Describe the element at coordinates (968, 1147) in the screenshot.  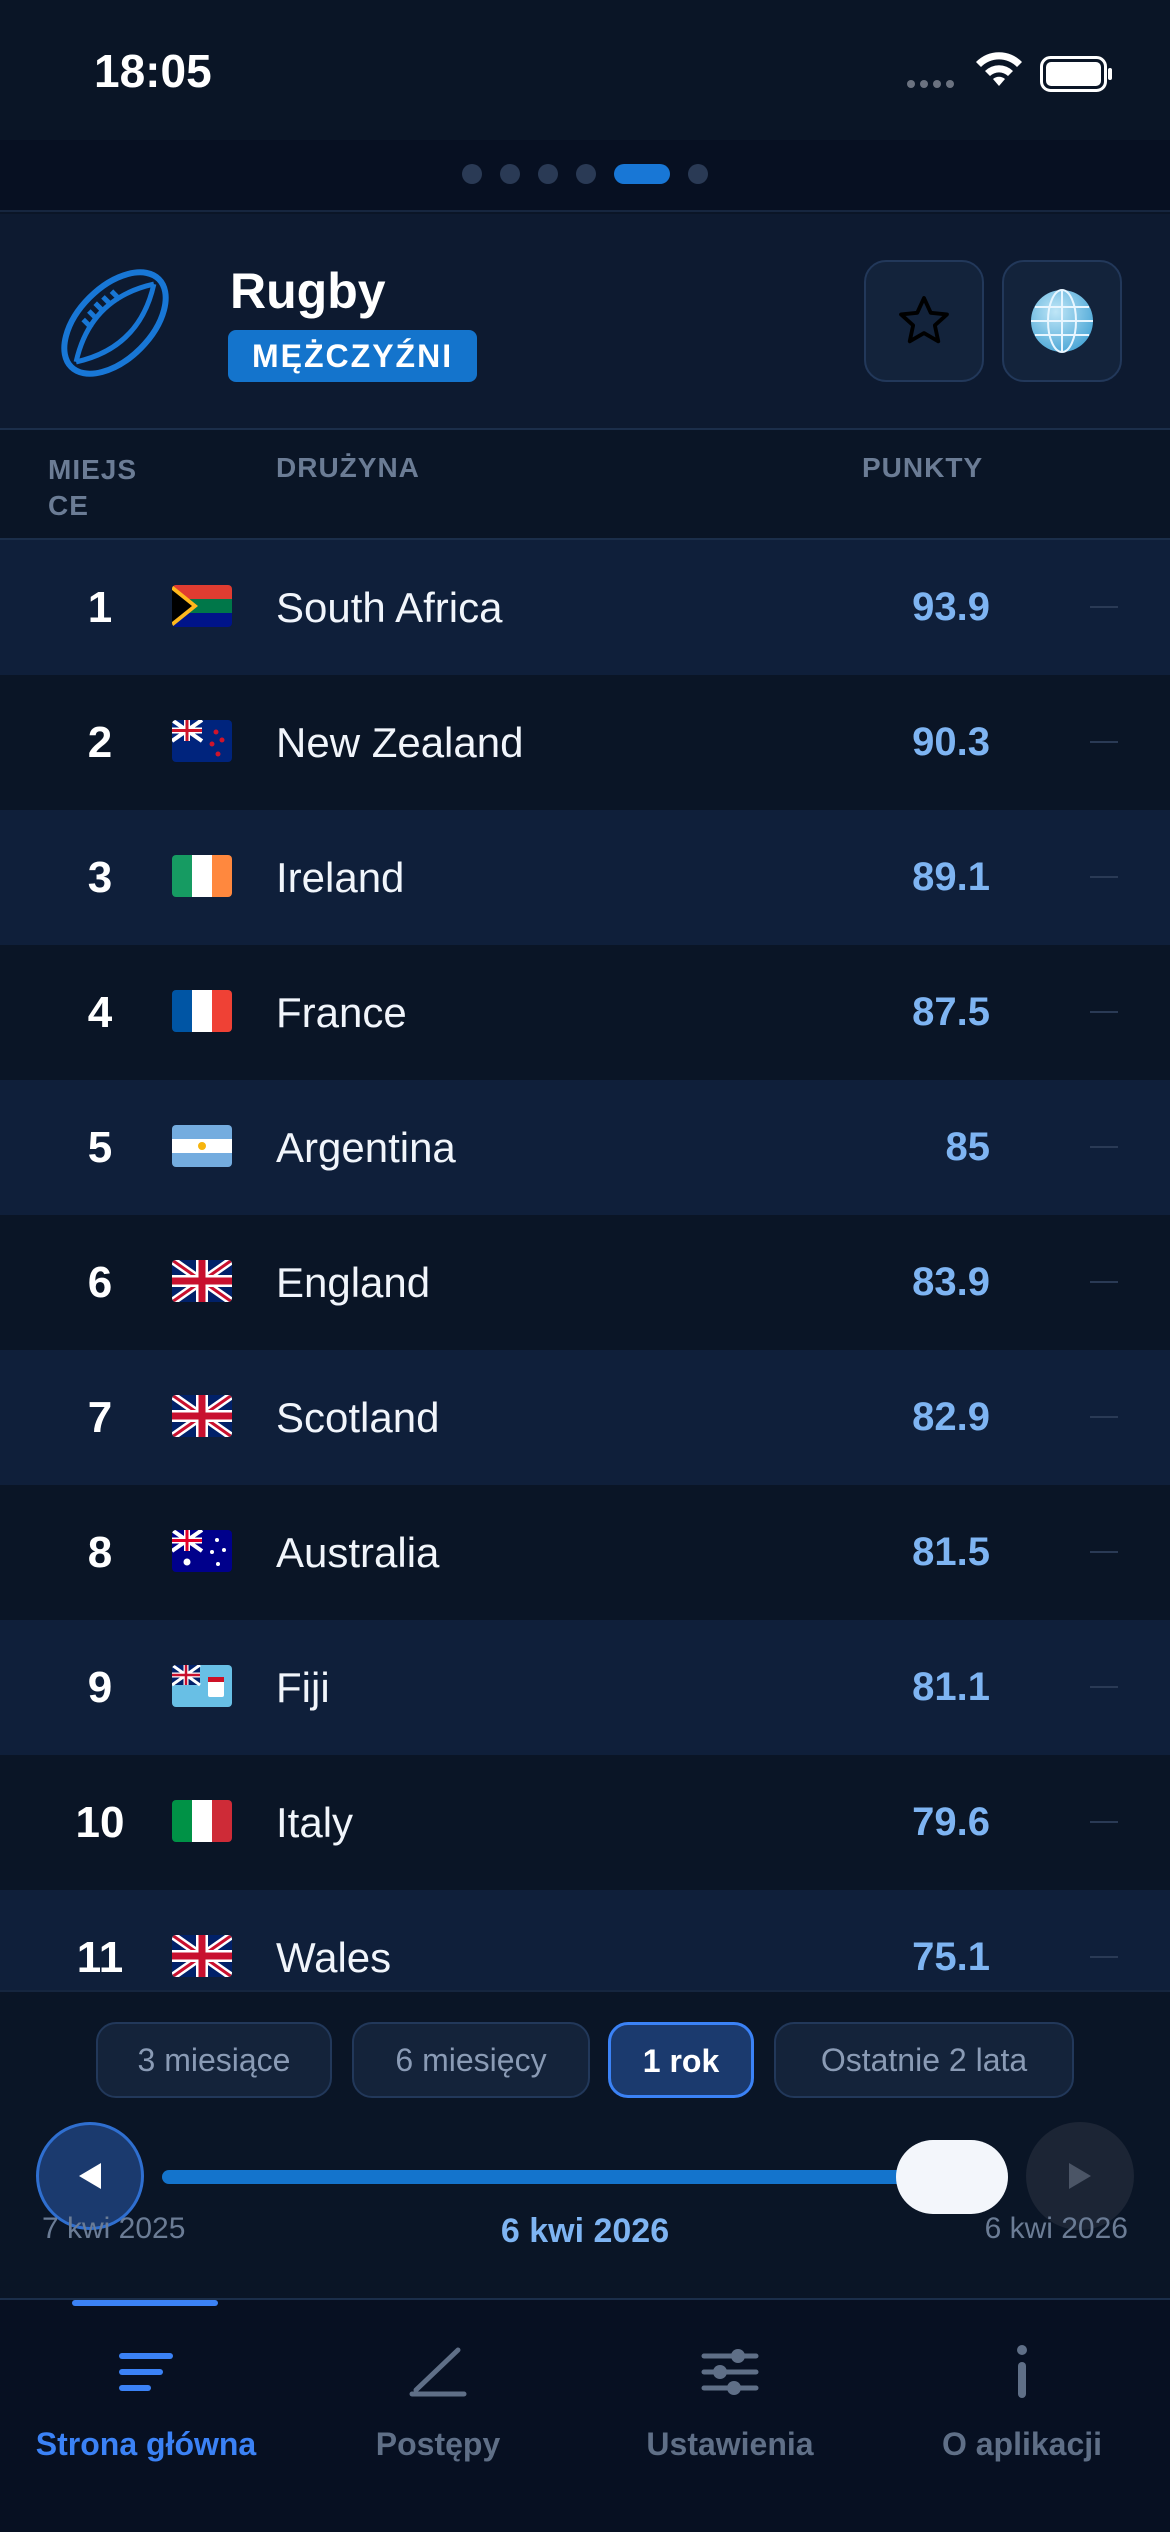
I see `row-points: 85` at that location.